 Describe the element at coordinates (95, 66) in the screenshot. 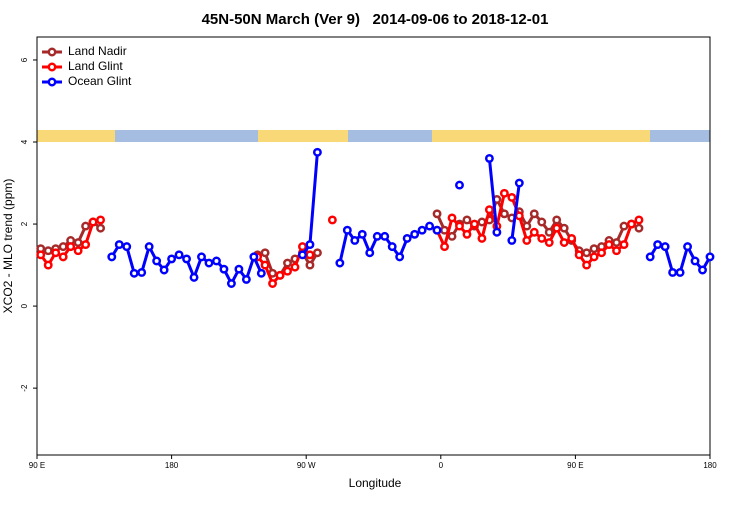

I see `legend-label: Land Glint` at that location.